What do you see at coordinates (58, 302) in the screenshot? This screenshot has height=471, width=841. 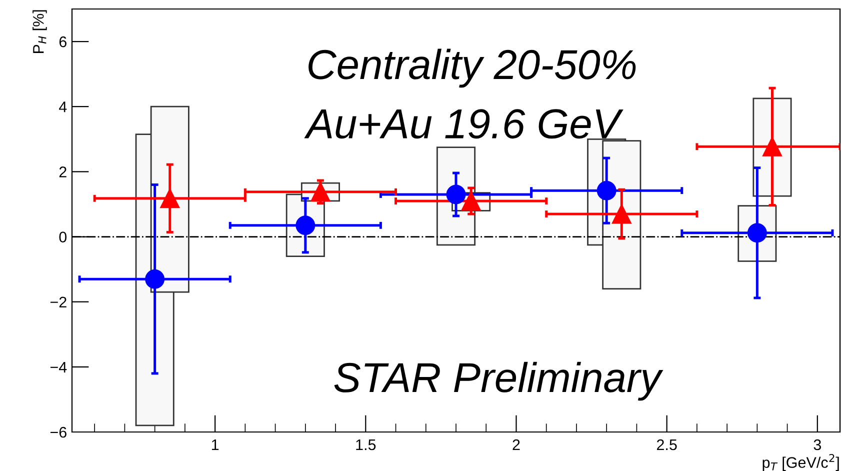 I see `y-tick-label: −2` at bounding box center [58, 302].